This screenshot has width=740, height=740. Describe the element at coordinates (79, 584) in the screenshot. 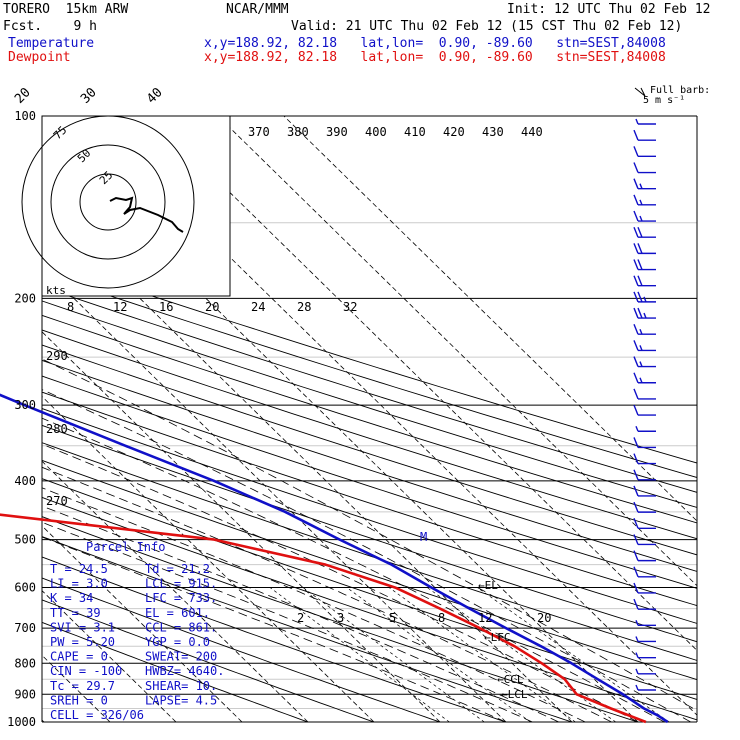

I see `parcel-info-value: LI = 3.0` at that location.